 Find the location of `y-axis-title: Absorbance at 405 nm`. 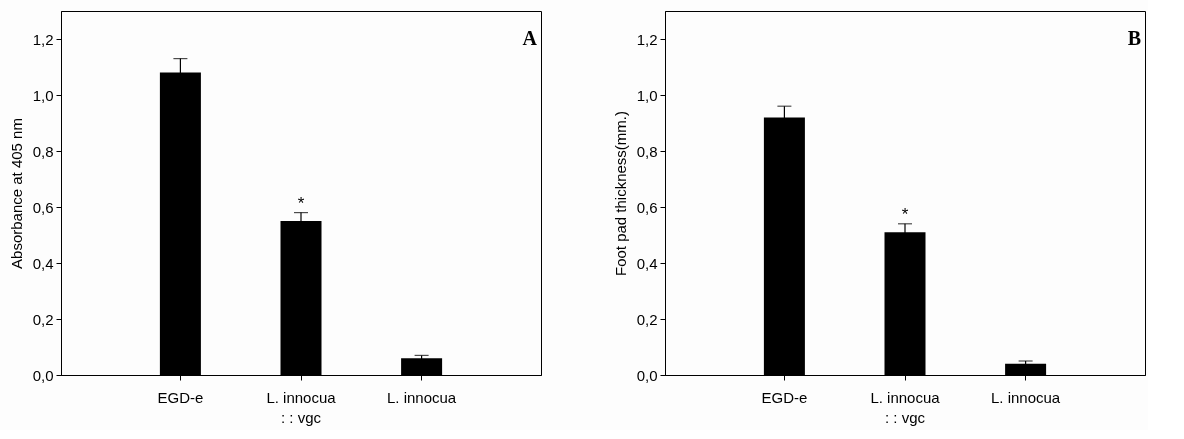

y-axis-title: Absorbance at 405 nm is located at coordinates (16, 193).